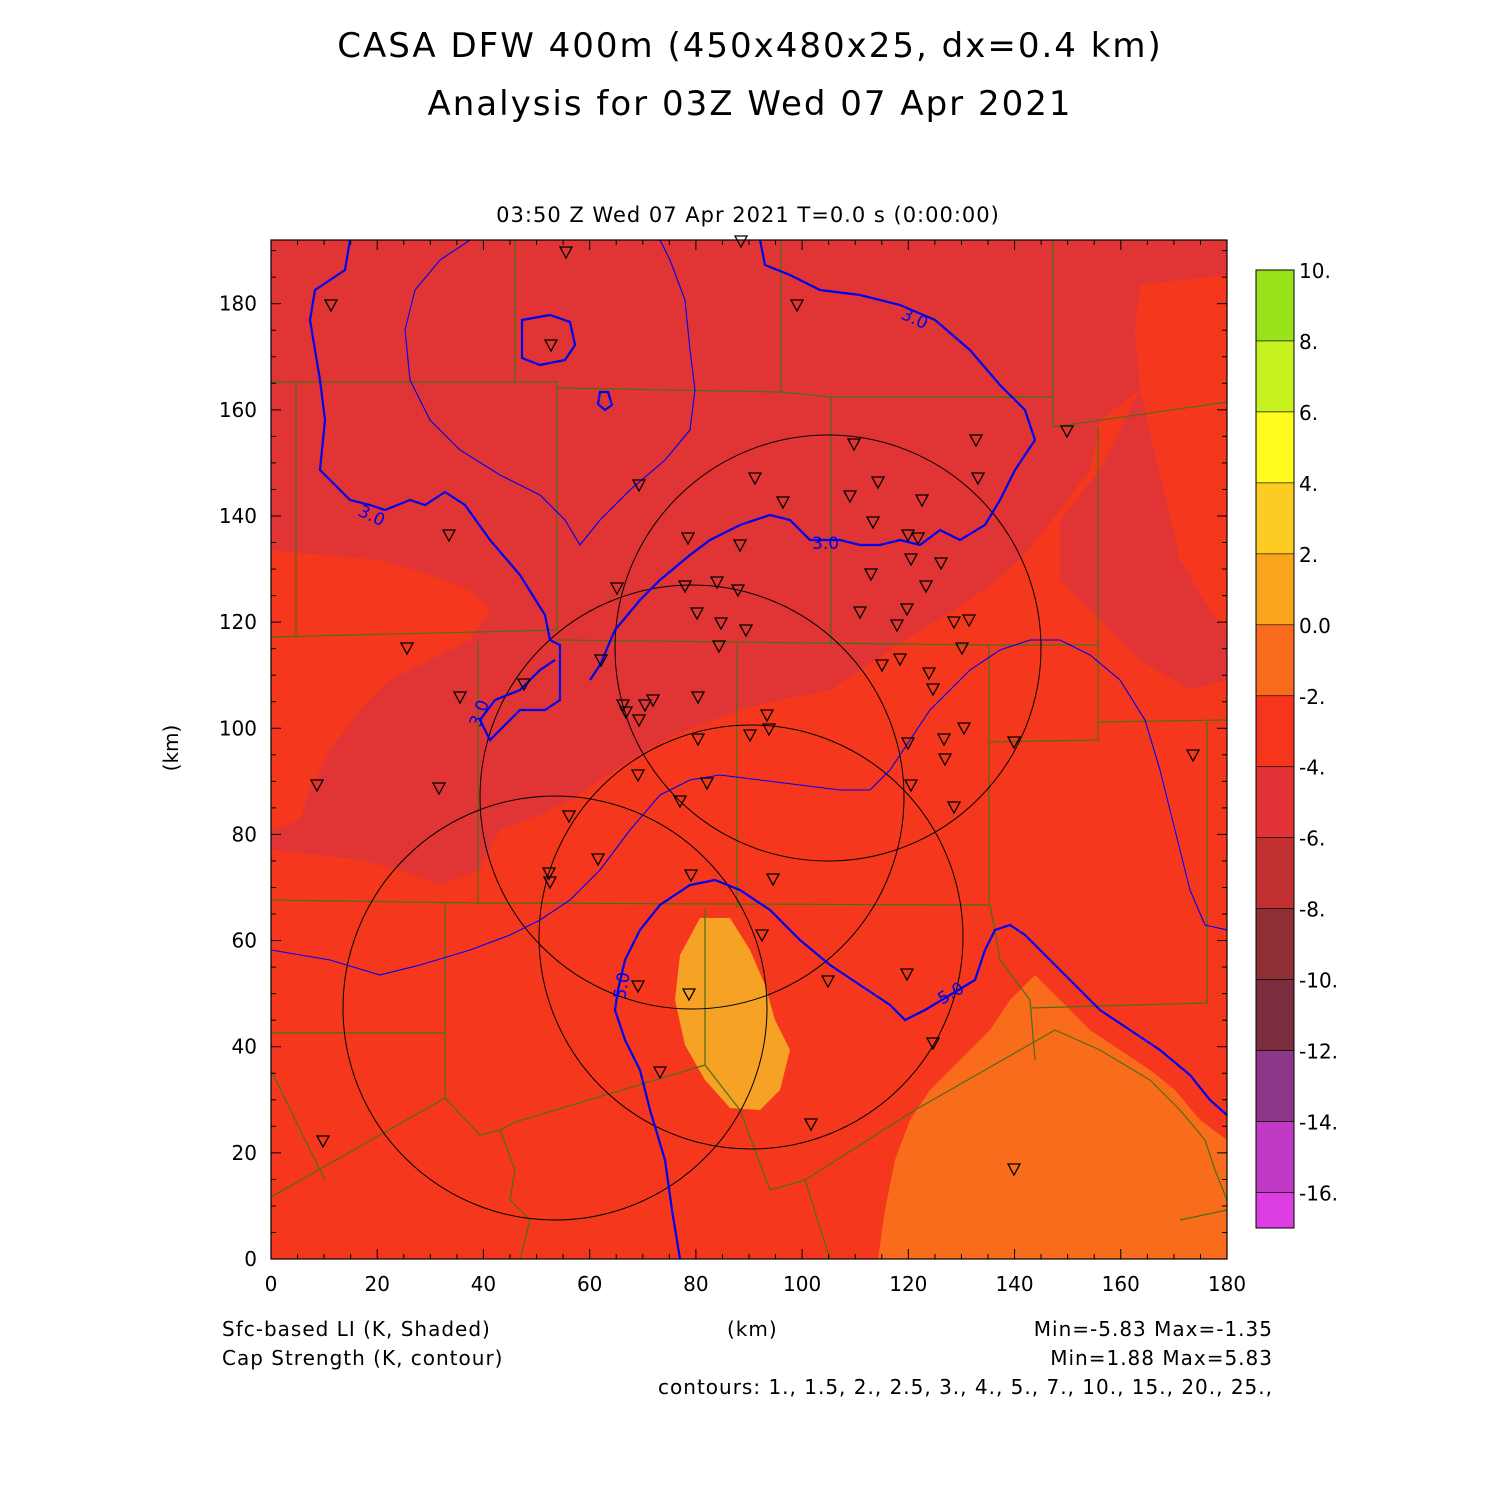 This screenshot has height=1500, width=1500. What do you see at coordinates (1315, 271) in the screenshot?
I see `colorbar-label: 10.` at bounding box center [1315, 271].